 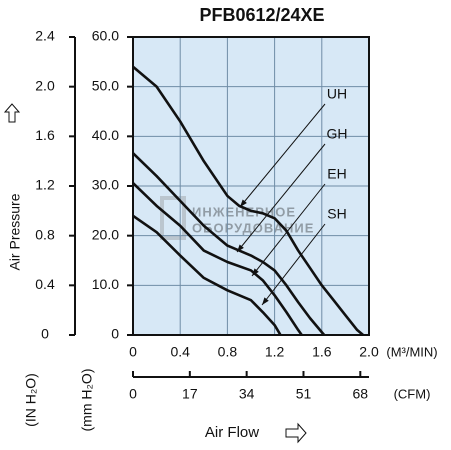 What do you see at coordinates (105, 185) in the screenshot?
I see `y-tick-label: 30.0` at bounding box center [105, 185].